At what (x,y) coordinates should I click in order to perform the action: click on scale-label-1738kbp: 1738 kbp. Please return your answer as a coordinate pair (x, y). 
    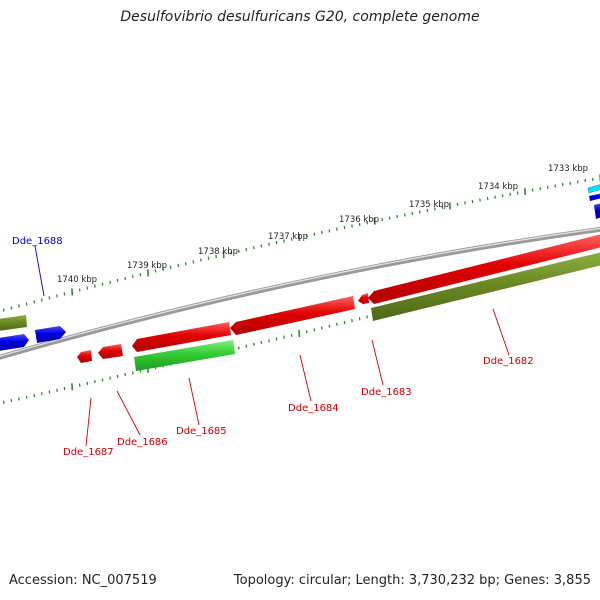
    Looking at the image, I should click on (218, 252).